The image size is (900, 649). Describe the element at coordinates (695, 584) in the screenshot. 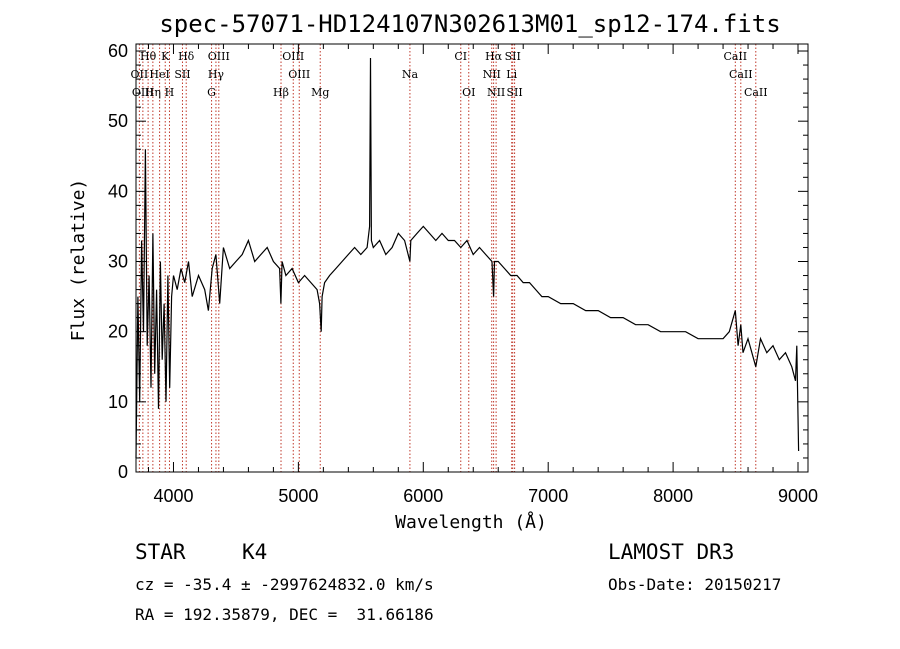

I see `observation-date: Obs-Date: 20150217` at that location.